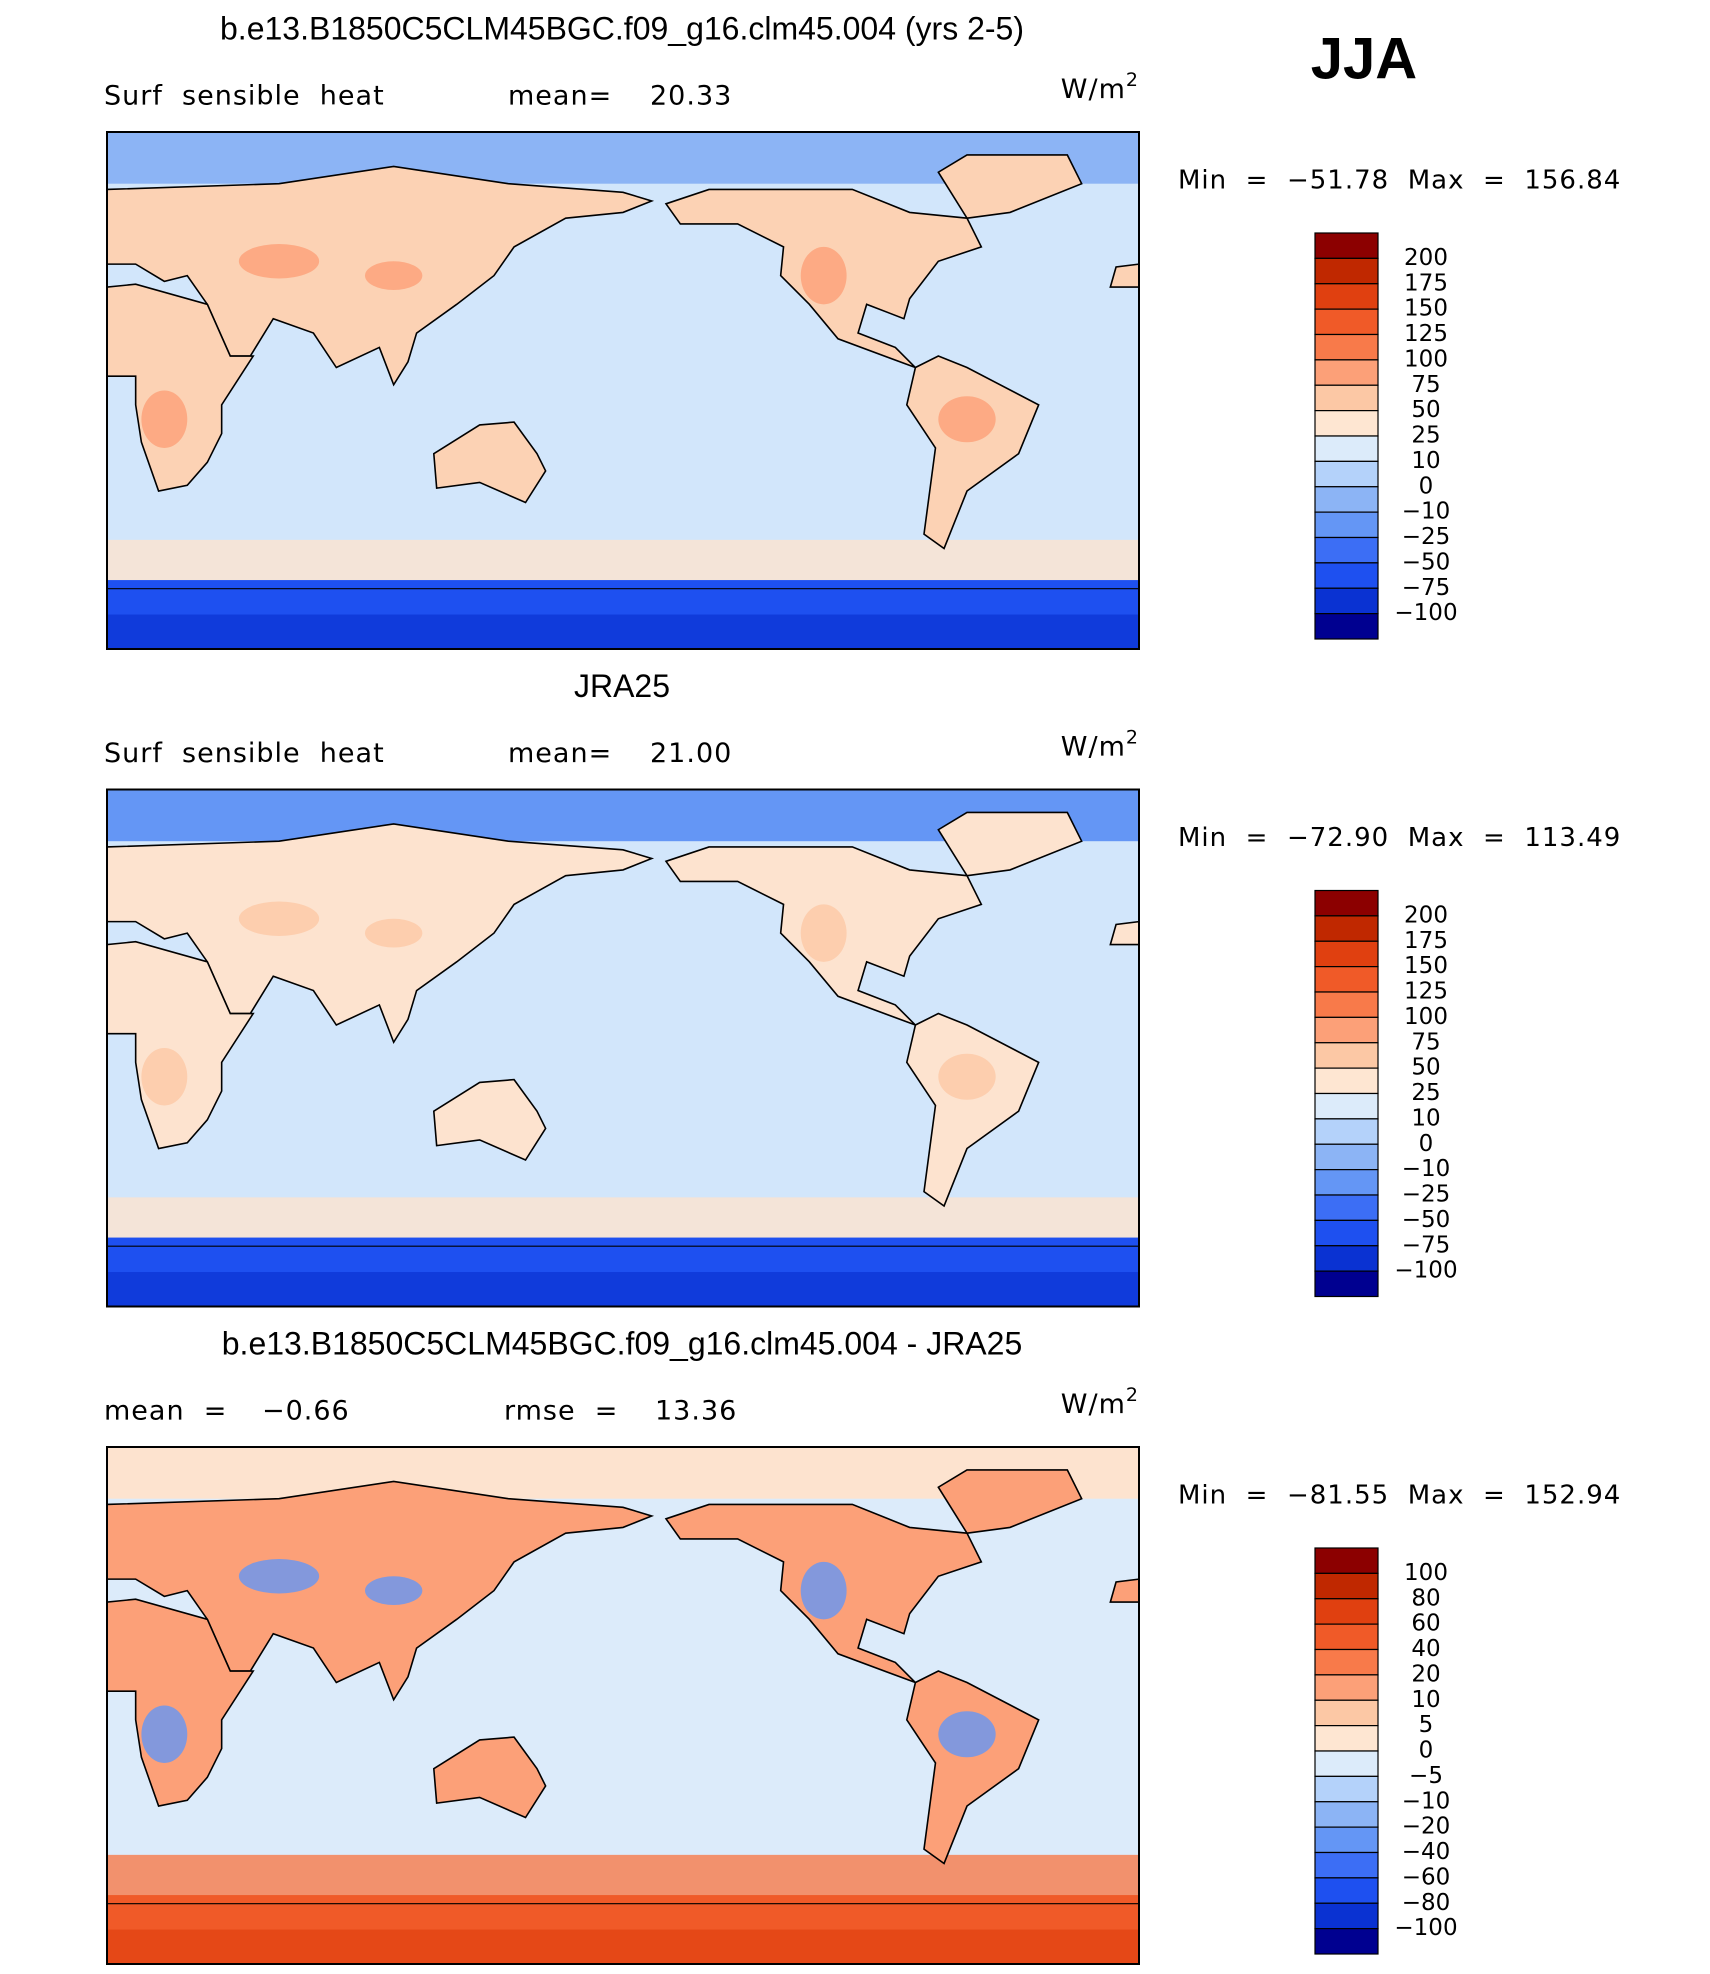 The height and width of the screenshot is (1974, 1710). What do you see at coordinates (1425, 1598) in the screenshot?
I see `colorbar-label: 80` at bounding box center [1425, 1598].